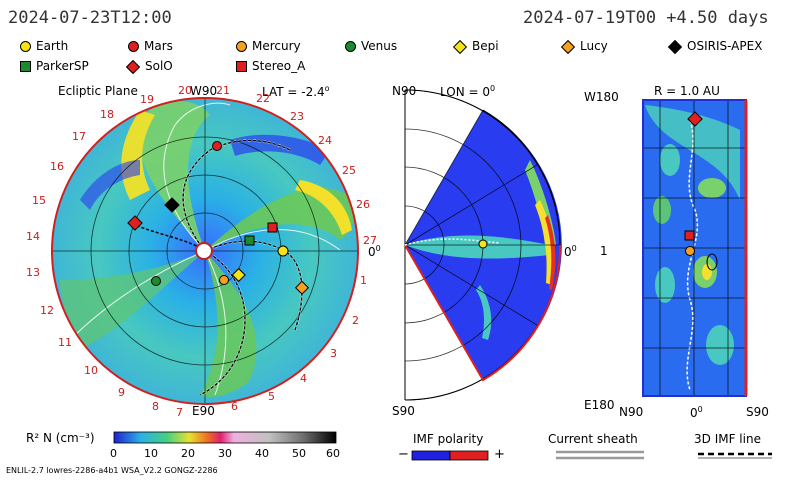 The image size is (800, 484). What do you see at coordinates (570, 251) in the screenshot?
I see `meridional-right-label: 00` at bounding box center [570, 251].